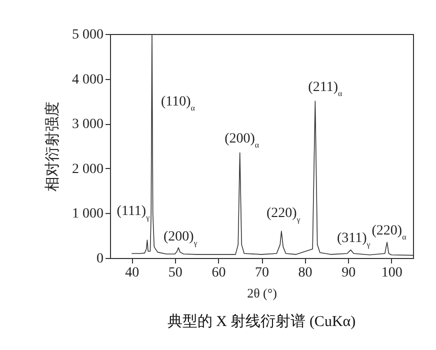 Image resolution: width=436 pixels, height=350 pixels. I want to click on x-tick-label: 90, so click(349, 273).